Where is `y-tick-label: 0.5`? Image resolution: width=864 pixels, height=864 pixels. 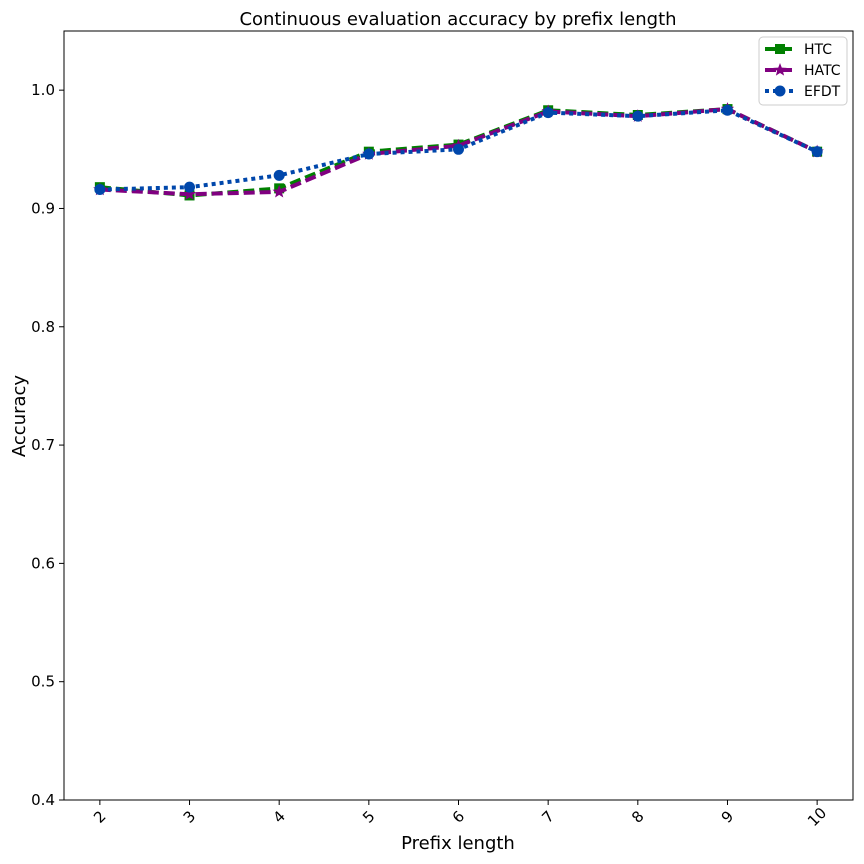 y-tick-label: 0.5 is located at coordinates (43, 682).